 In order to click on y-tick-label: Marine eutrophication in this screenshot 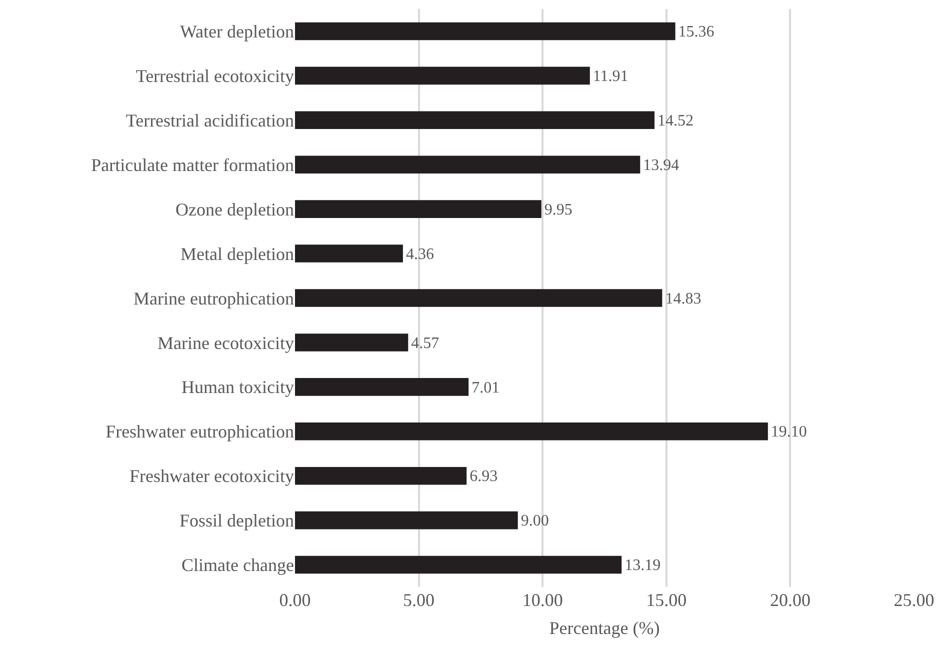, I will do `click(214, 298)`.